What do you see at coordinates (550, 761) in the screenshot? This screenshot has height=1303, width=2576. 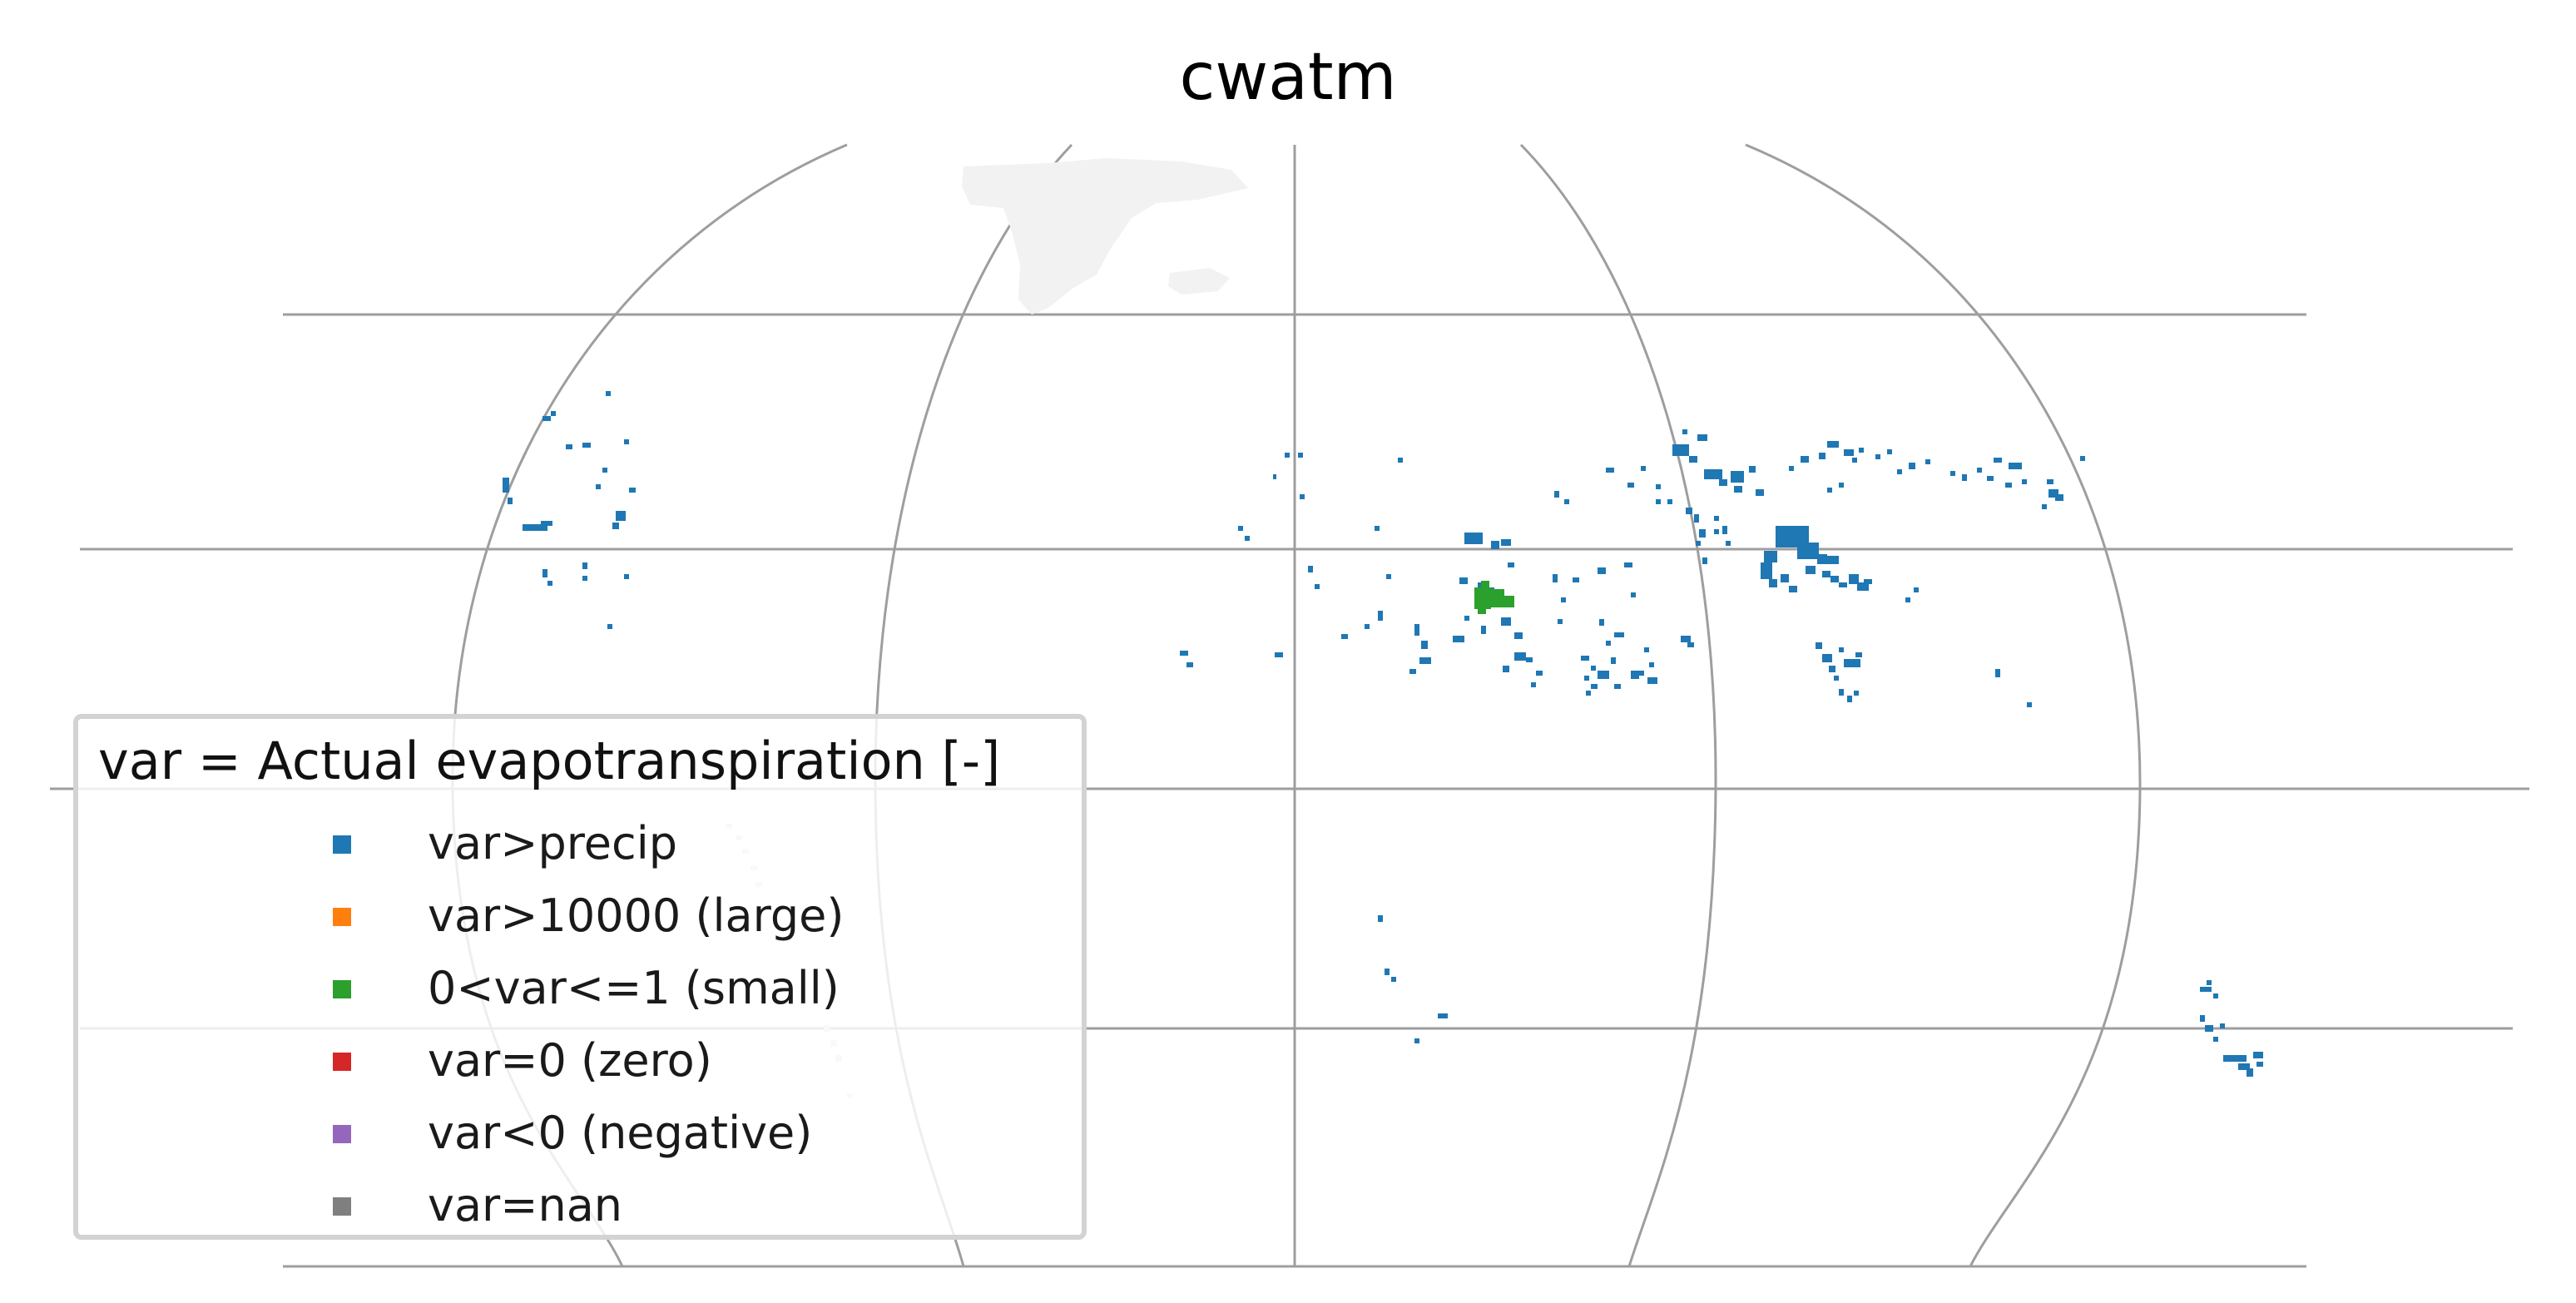 I see `legend-title: var = Actual evapotranspiration [-]` at bounding box center [550, 761].